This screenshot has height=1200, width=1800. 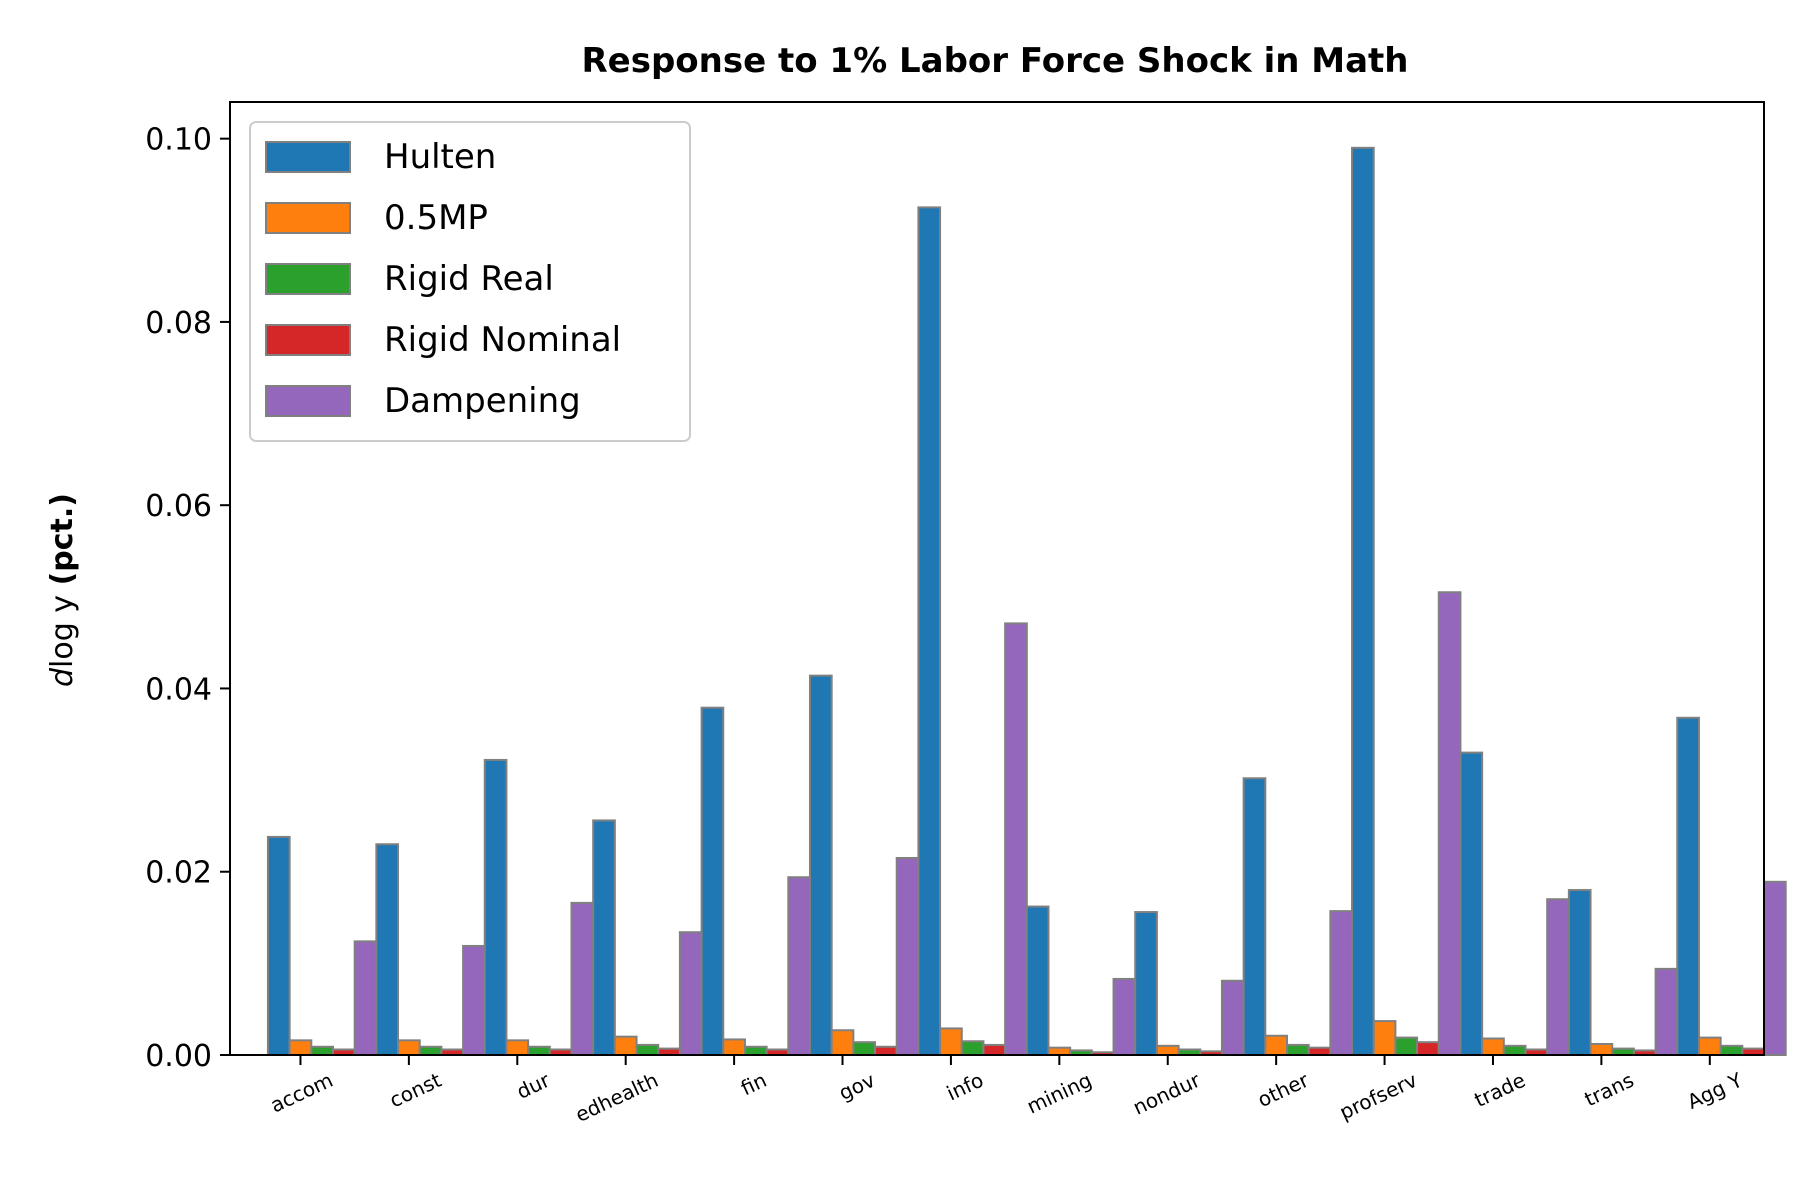 What do you see at coordinates (972, 1048) in the screenshot?
I see `bar-rigid-real-info` at bounding box center [972, 1048].